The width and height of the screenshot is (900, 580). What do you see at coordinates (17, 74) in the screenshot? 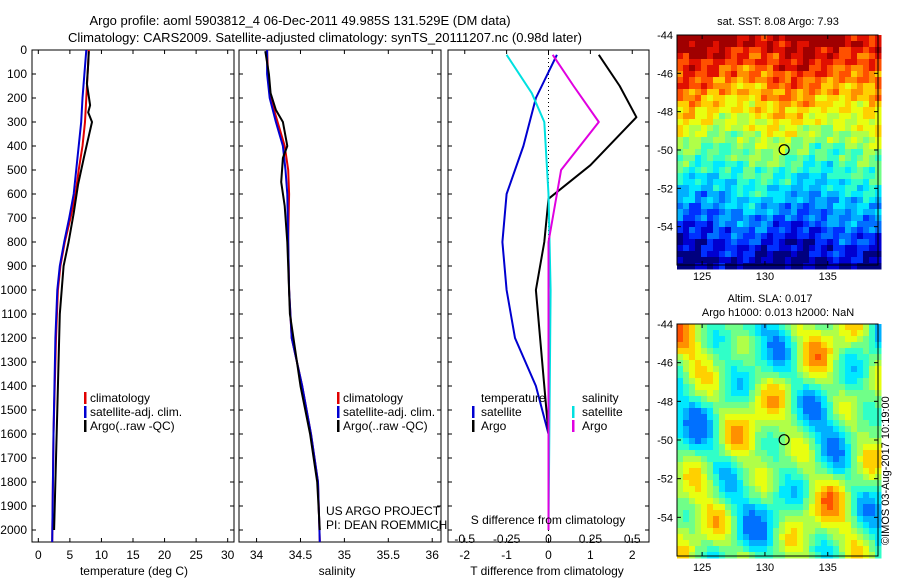
I see `depth-tick-label: 100` at bounding box center [17, 74].